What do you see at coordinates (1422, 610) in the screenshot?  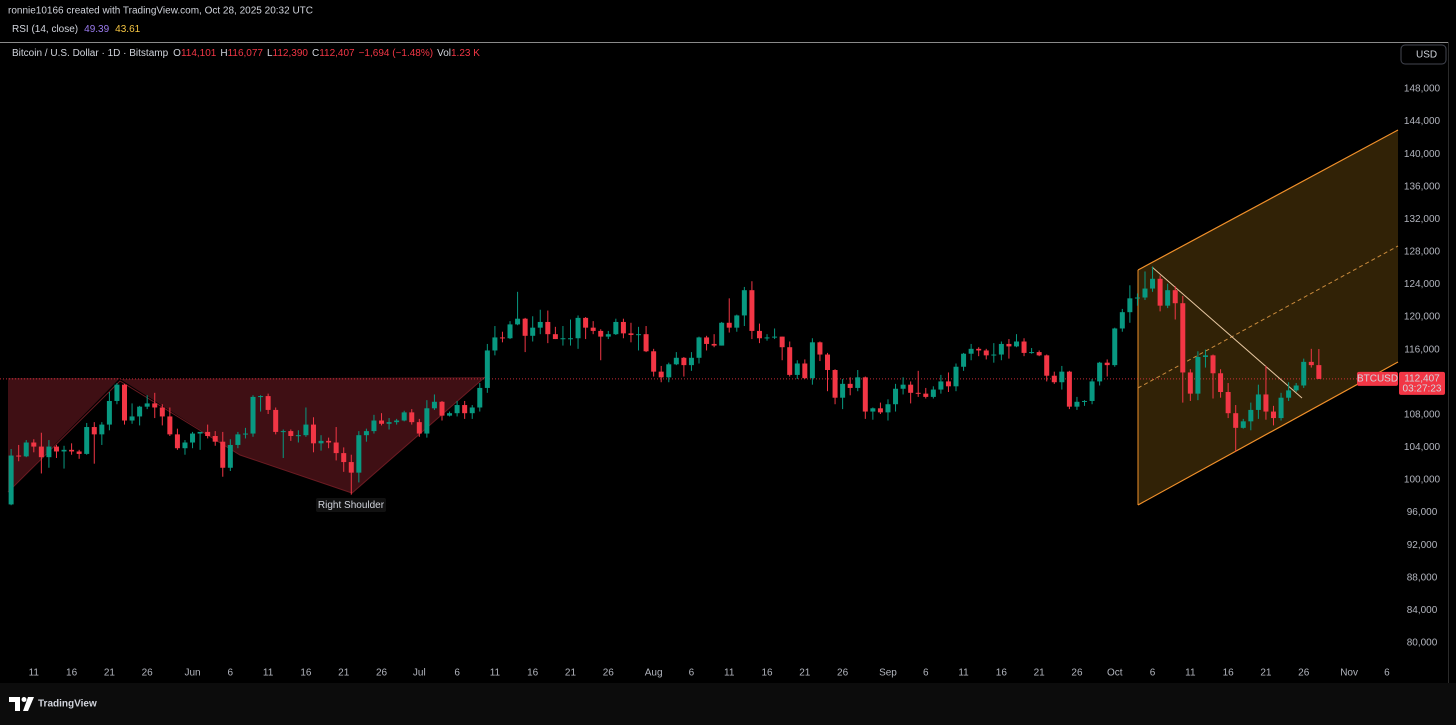 I see `y-tick-label: 84,000` at bounding box center [1422, 610].